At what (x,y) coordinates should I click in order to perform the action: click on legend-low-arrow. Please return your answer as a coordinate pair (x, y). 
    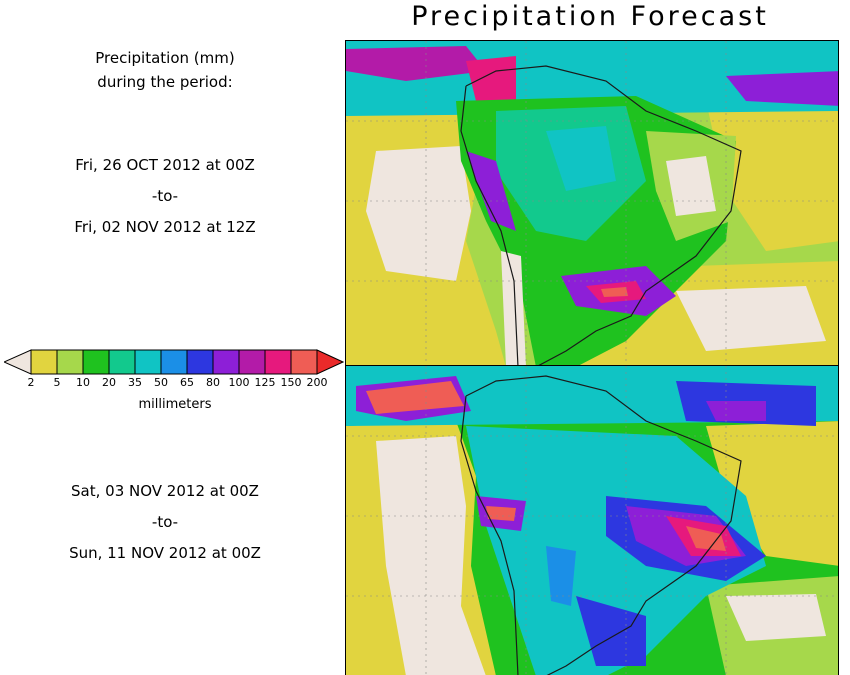
    Looking at the image, I should click on (17, 362).